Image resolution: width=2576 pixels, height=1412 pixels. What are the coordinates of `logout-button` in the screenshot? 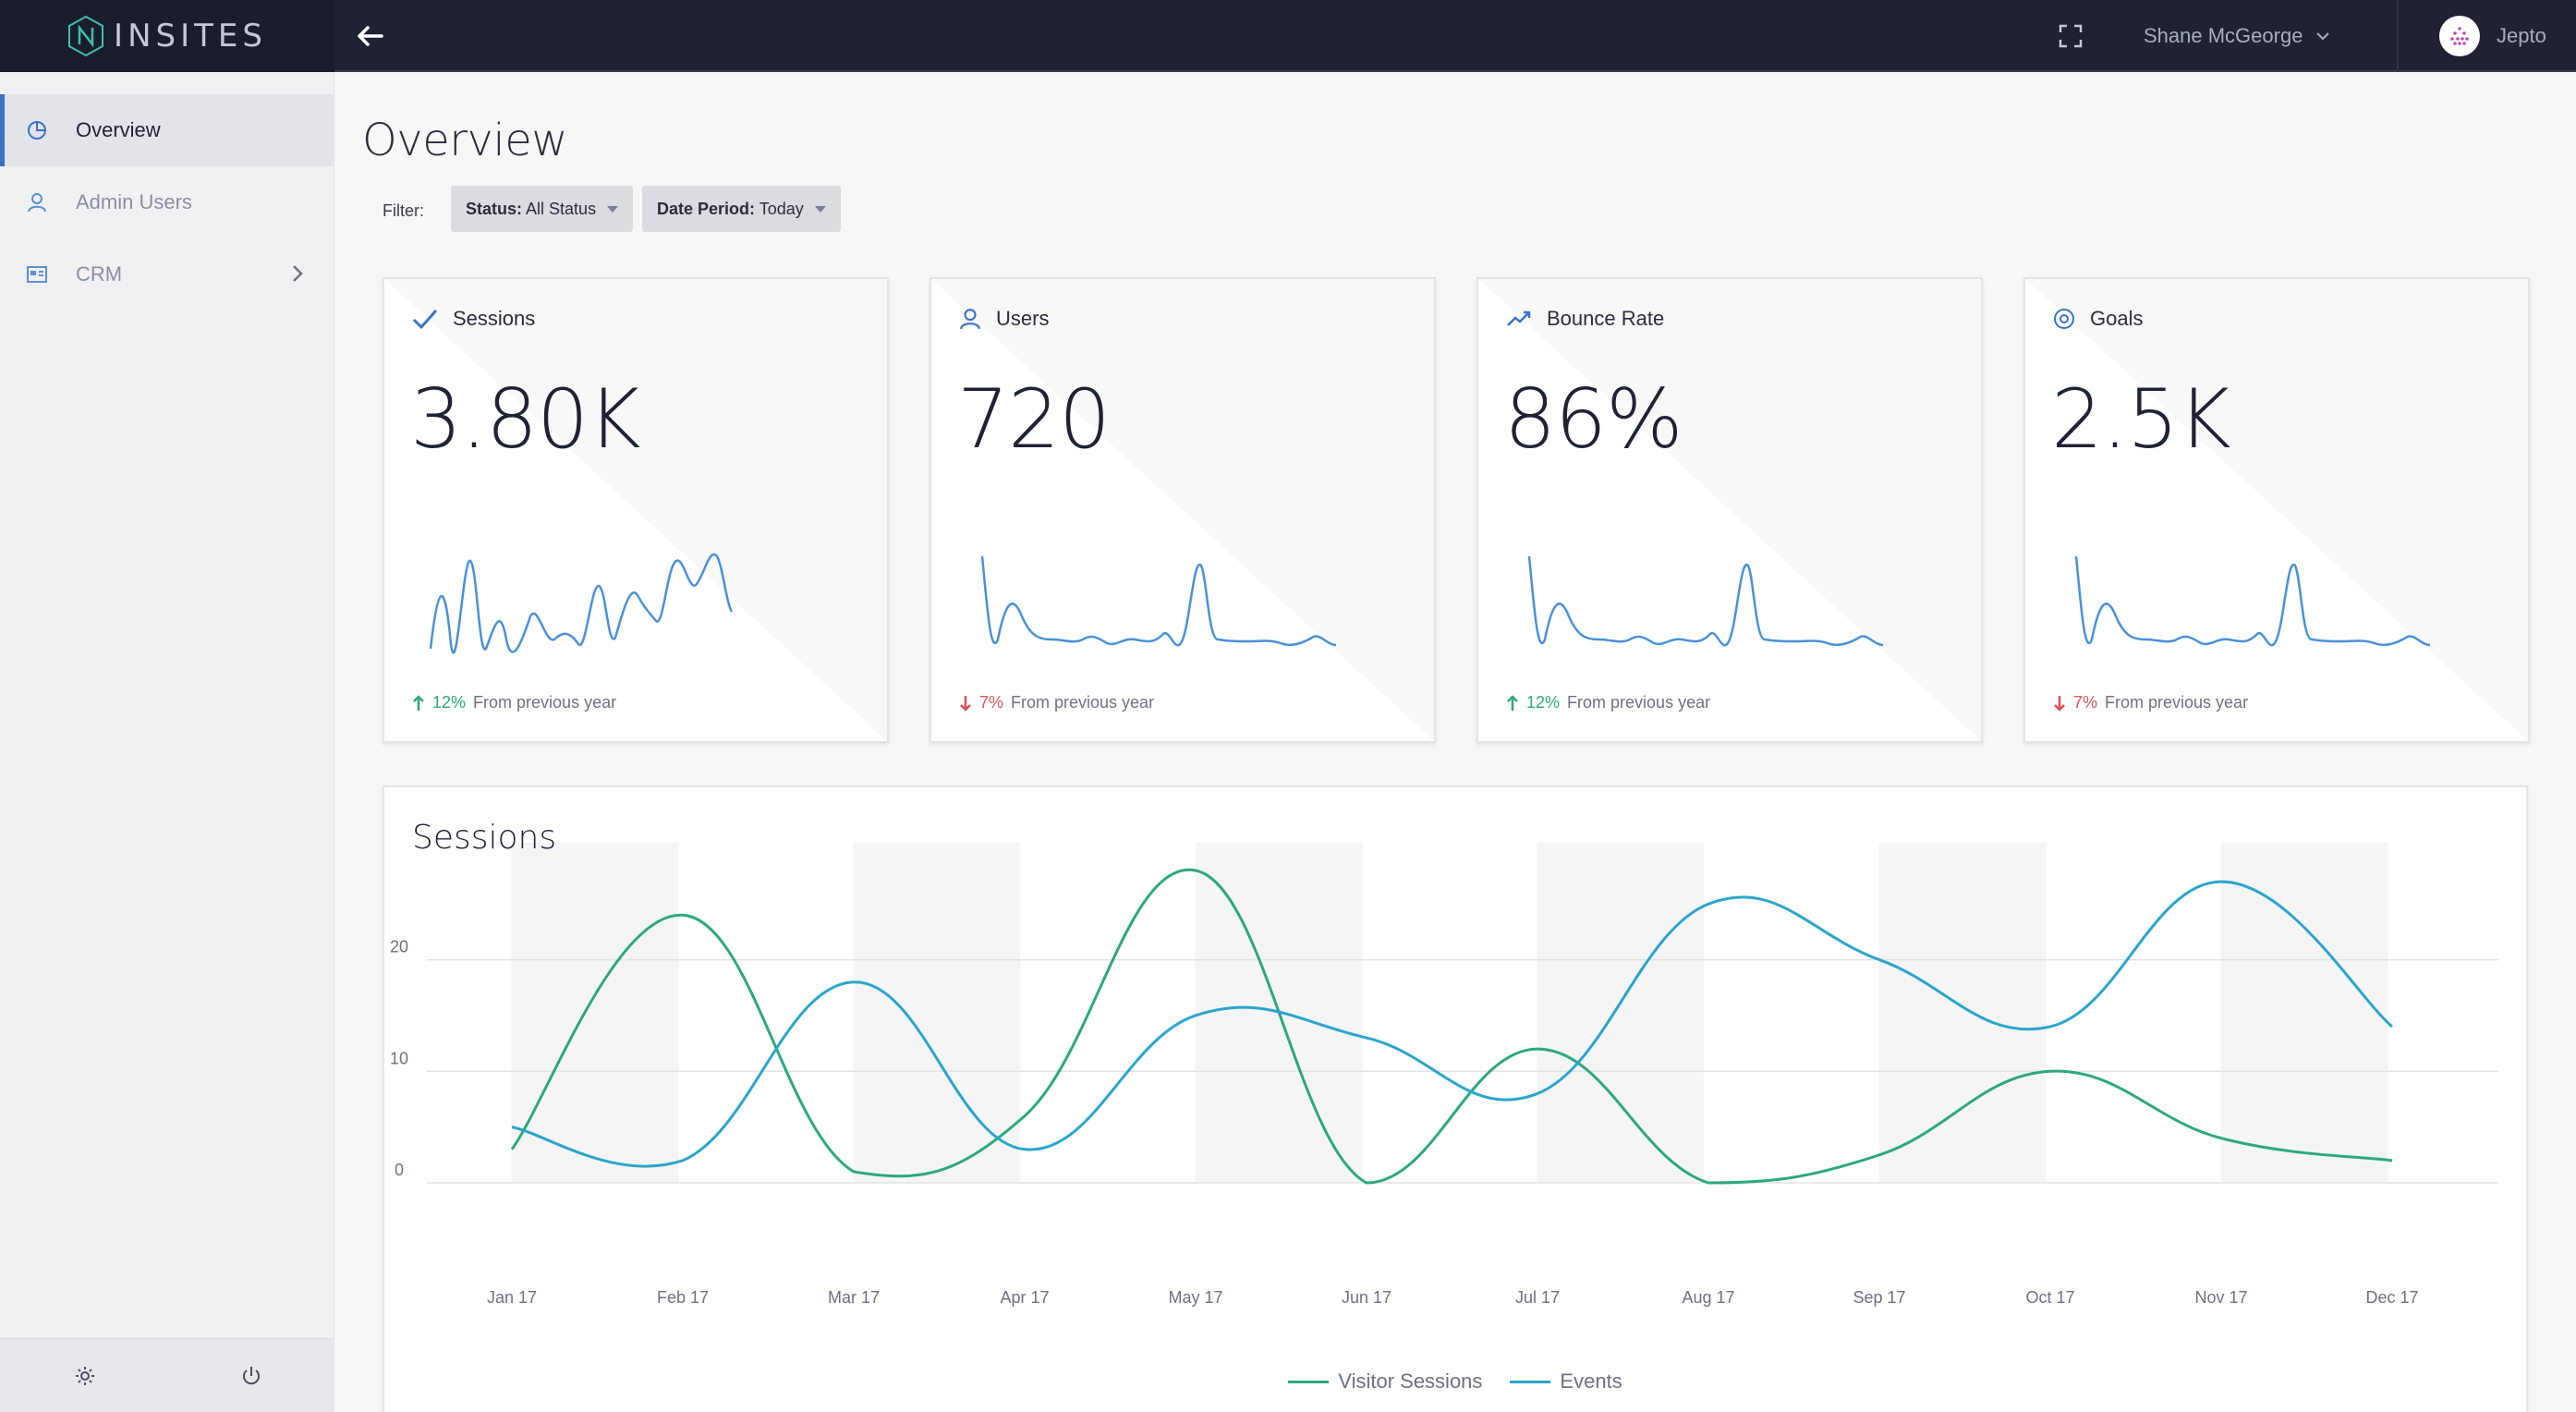 It's located at (252, 1376).